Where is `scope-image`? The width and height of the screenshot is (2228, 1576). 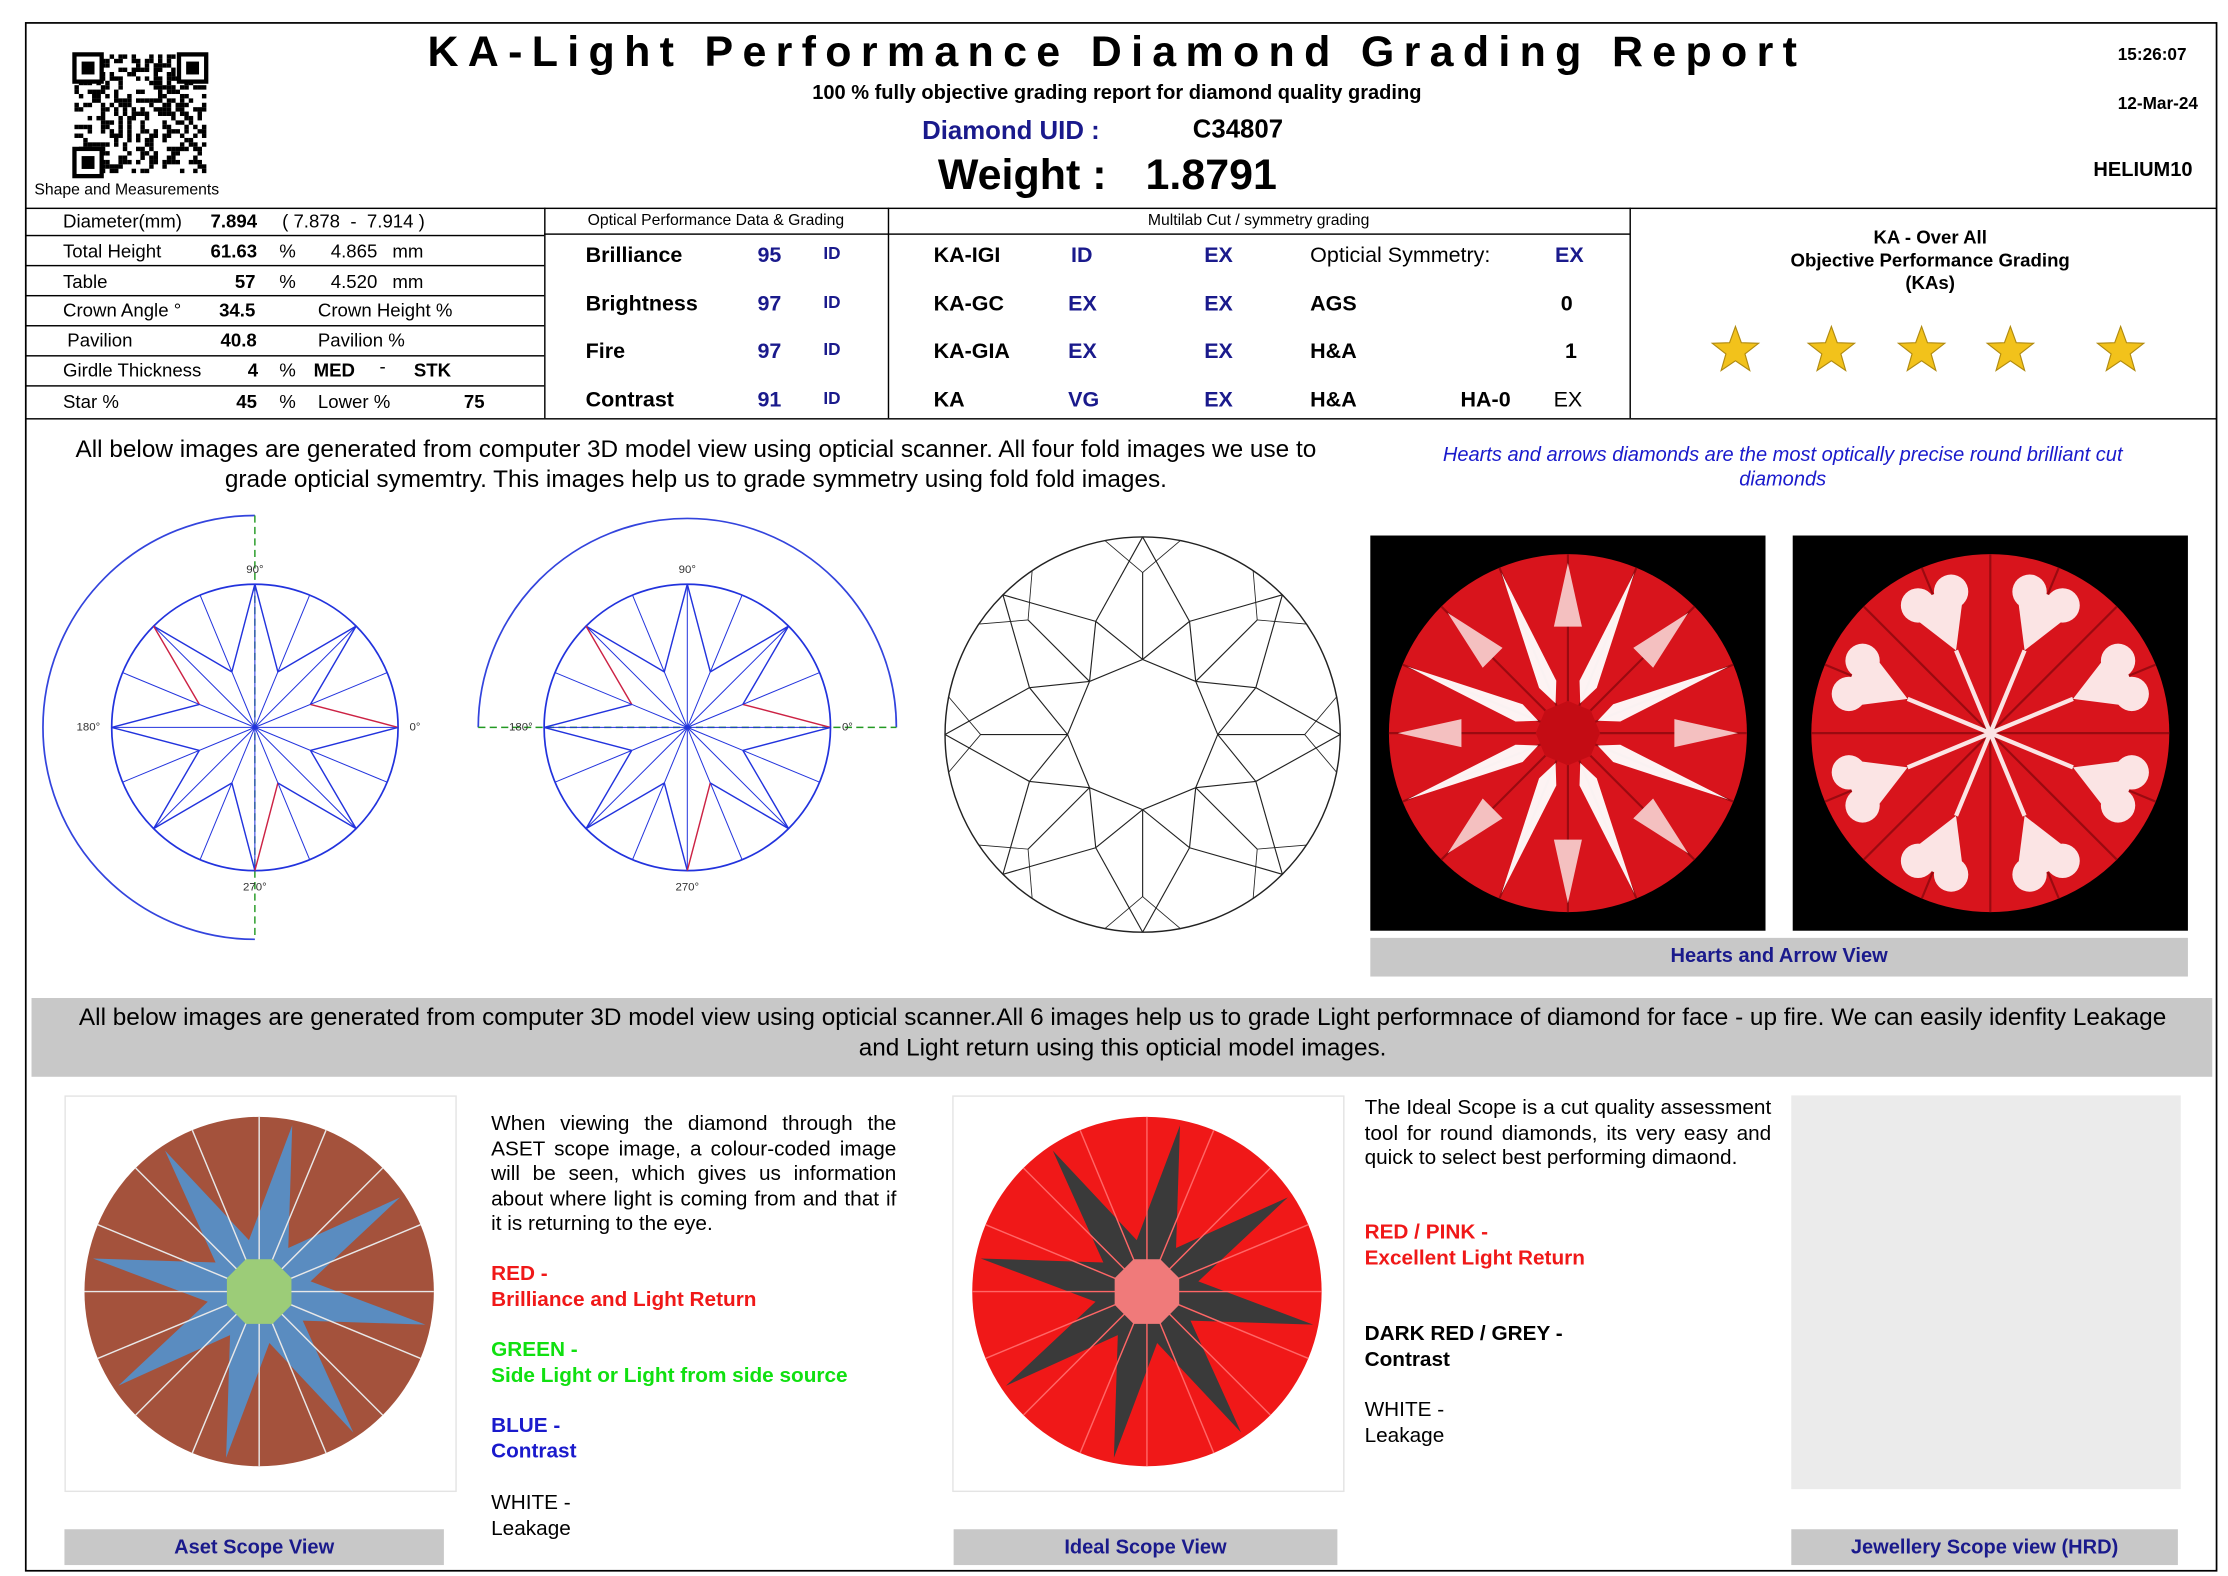
scope-image is located at coordinates (259, 1291).